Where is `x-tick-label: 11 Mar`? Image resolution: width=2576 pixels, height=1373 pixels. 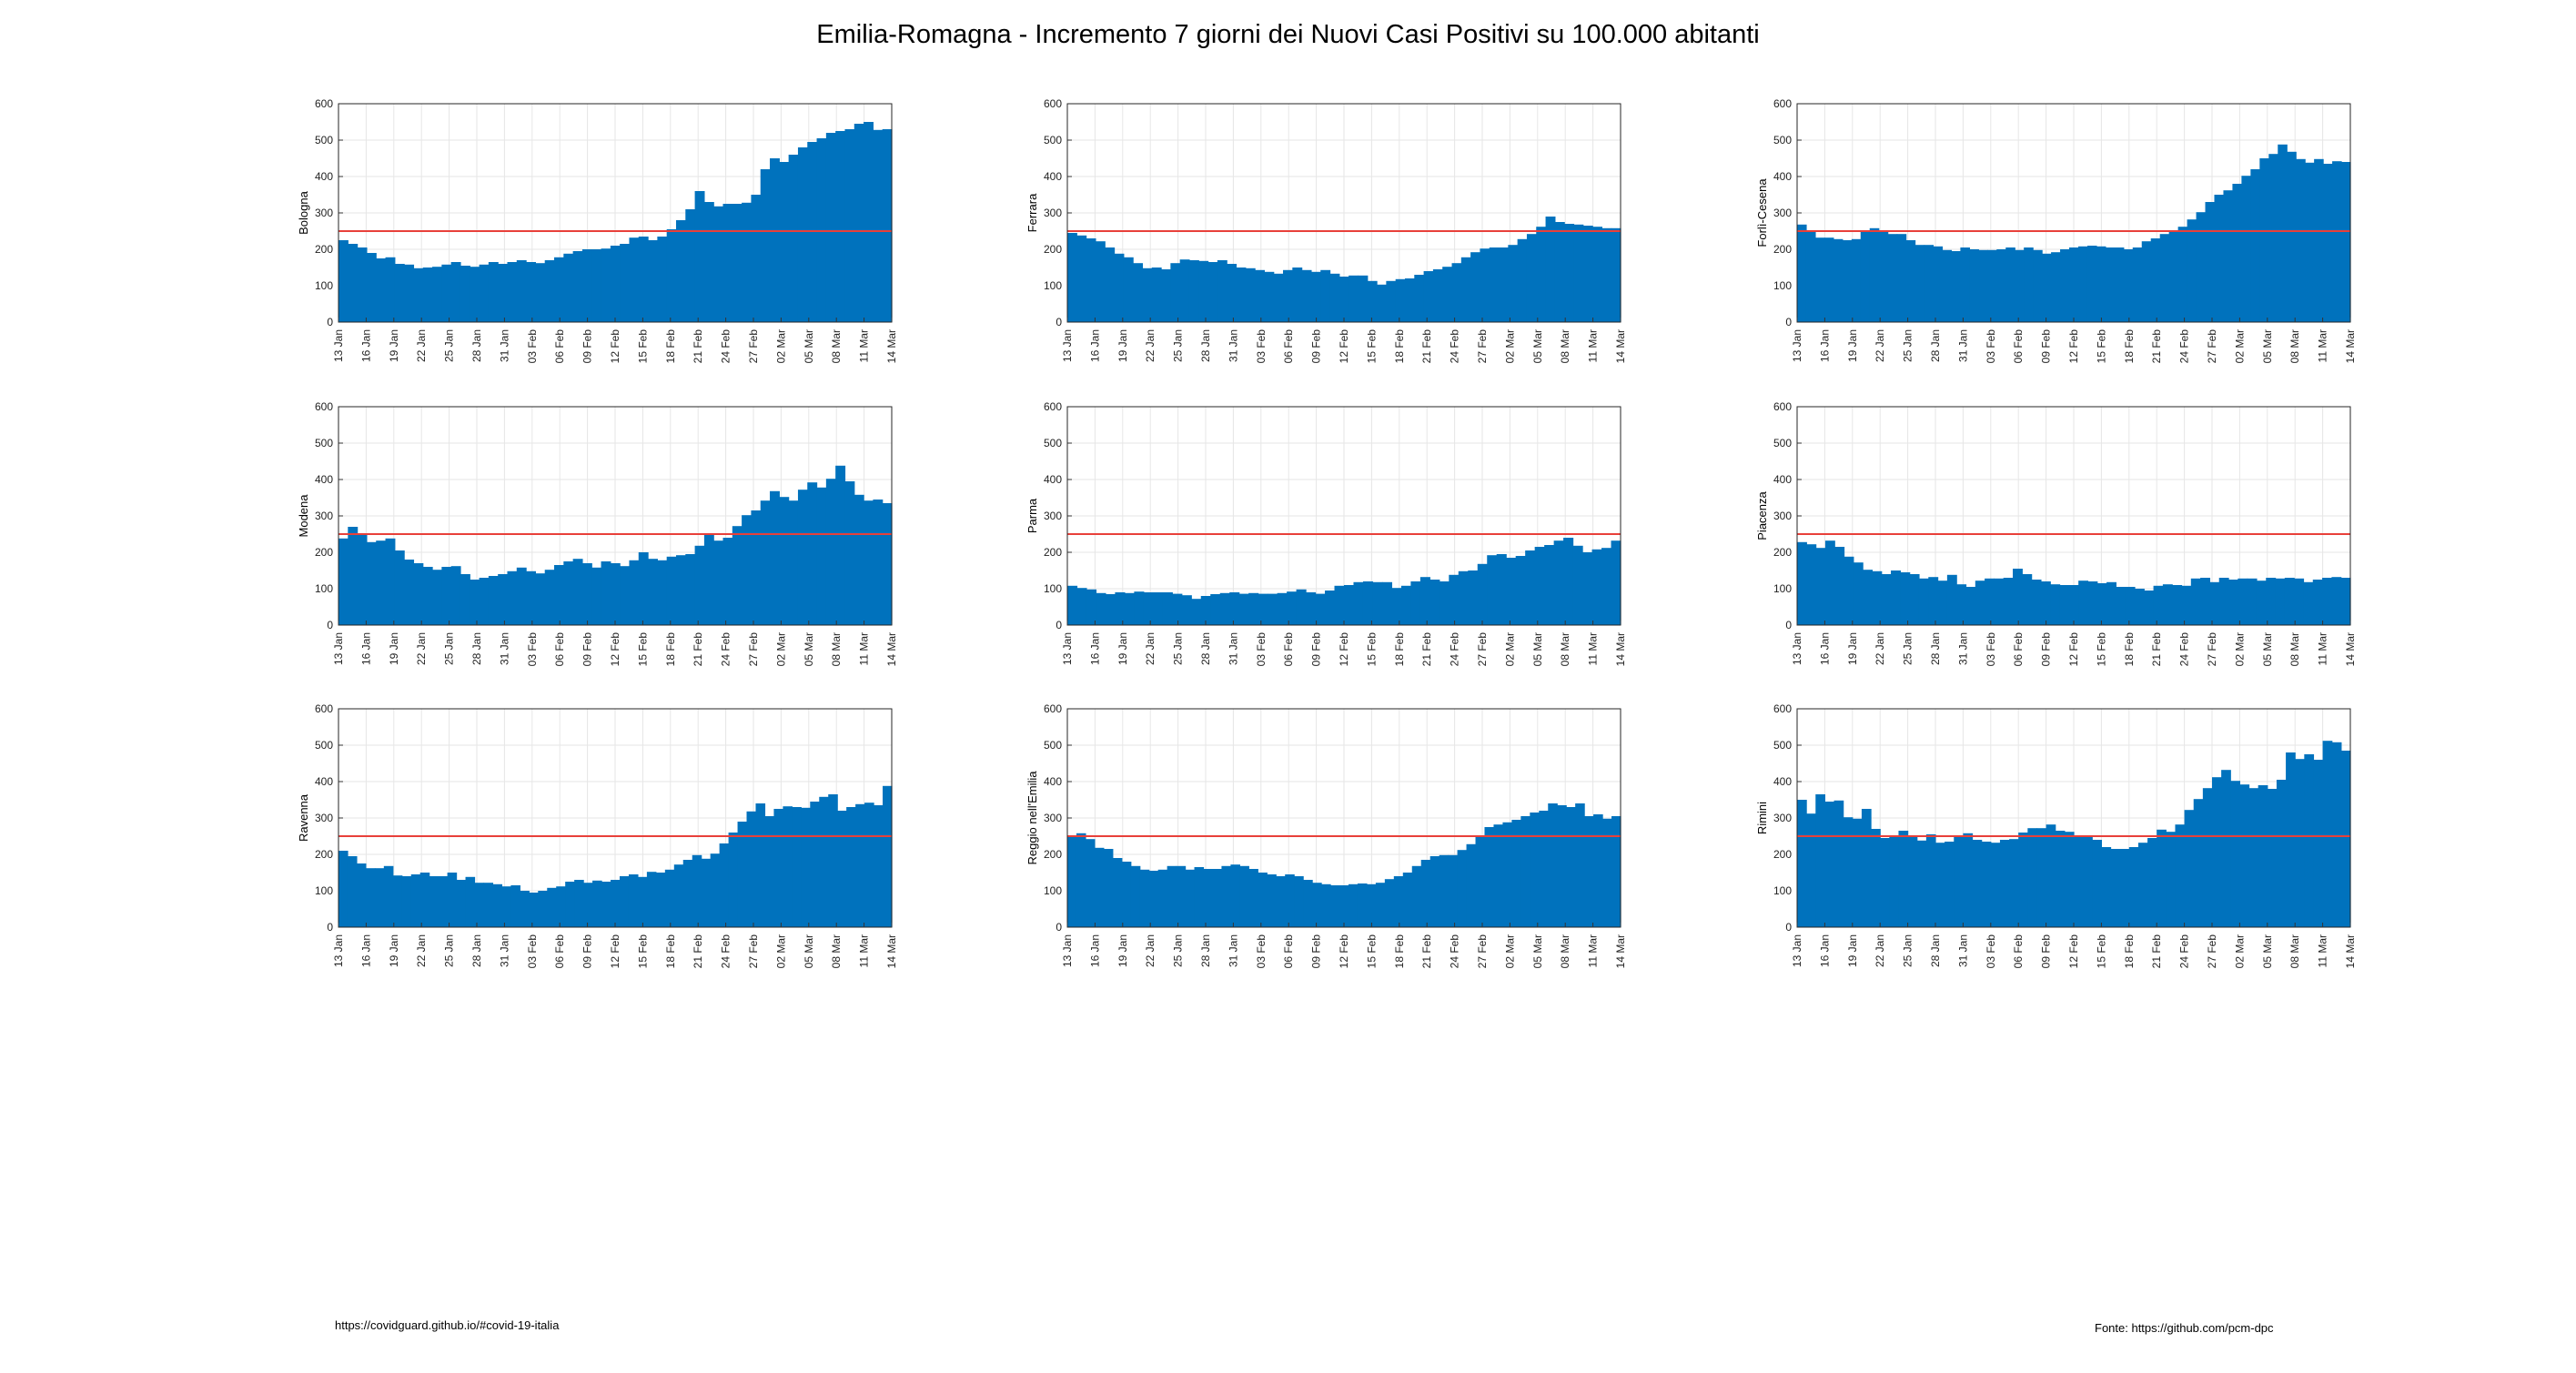
x-tick-label: 11 Mar is located at coordinates (1593, 345).